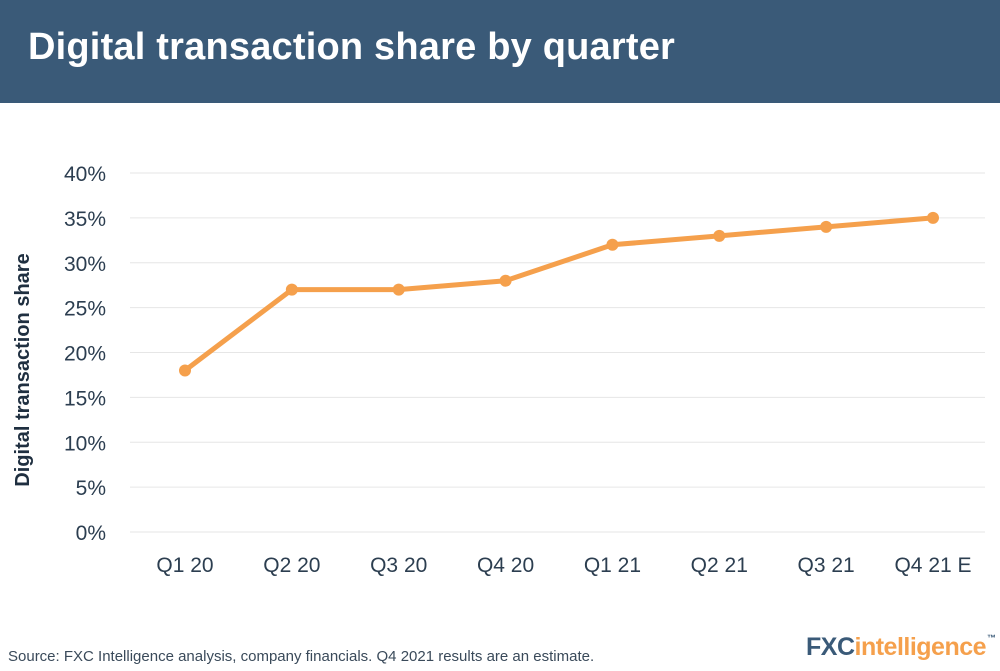 This screenshot has height=671, width=1000. I want to click on y-tick-label: 20%, so click(85, 354).